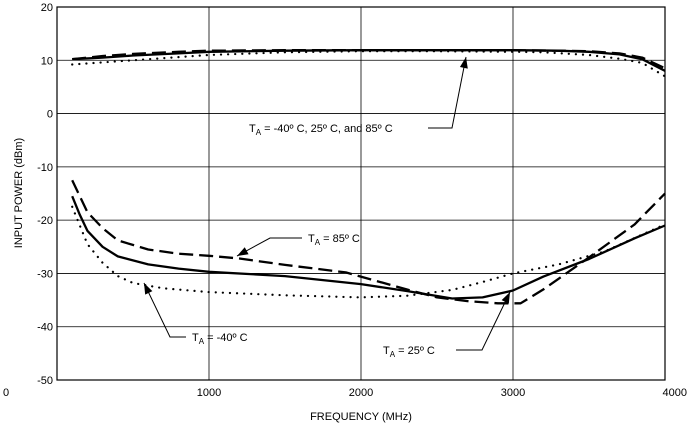  Describe the element at coordinates (361, 417) in the screenshot. I see `x-axis-title: FREQUENCY (MHz)` at that location.